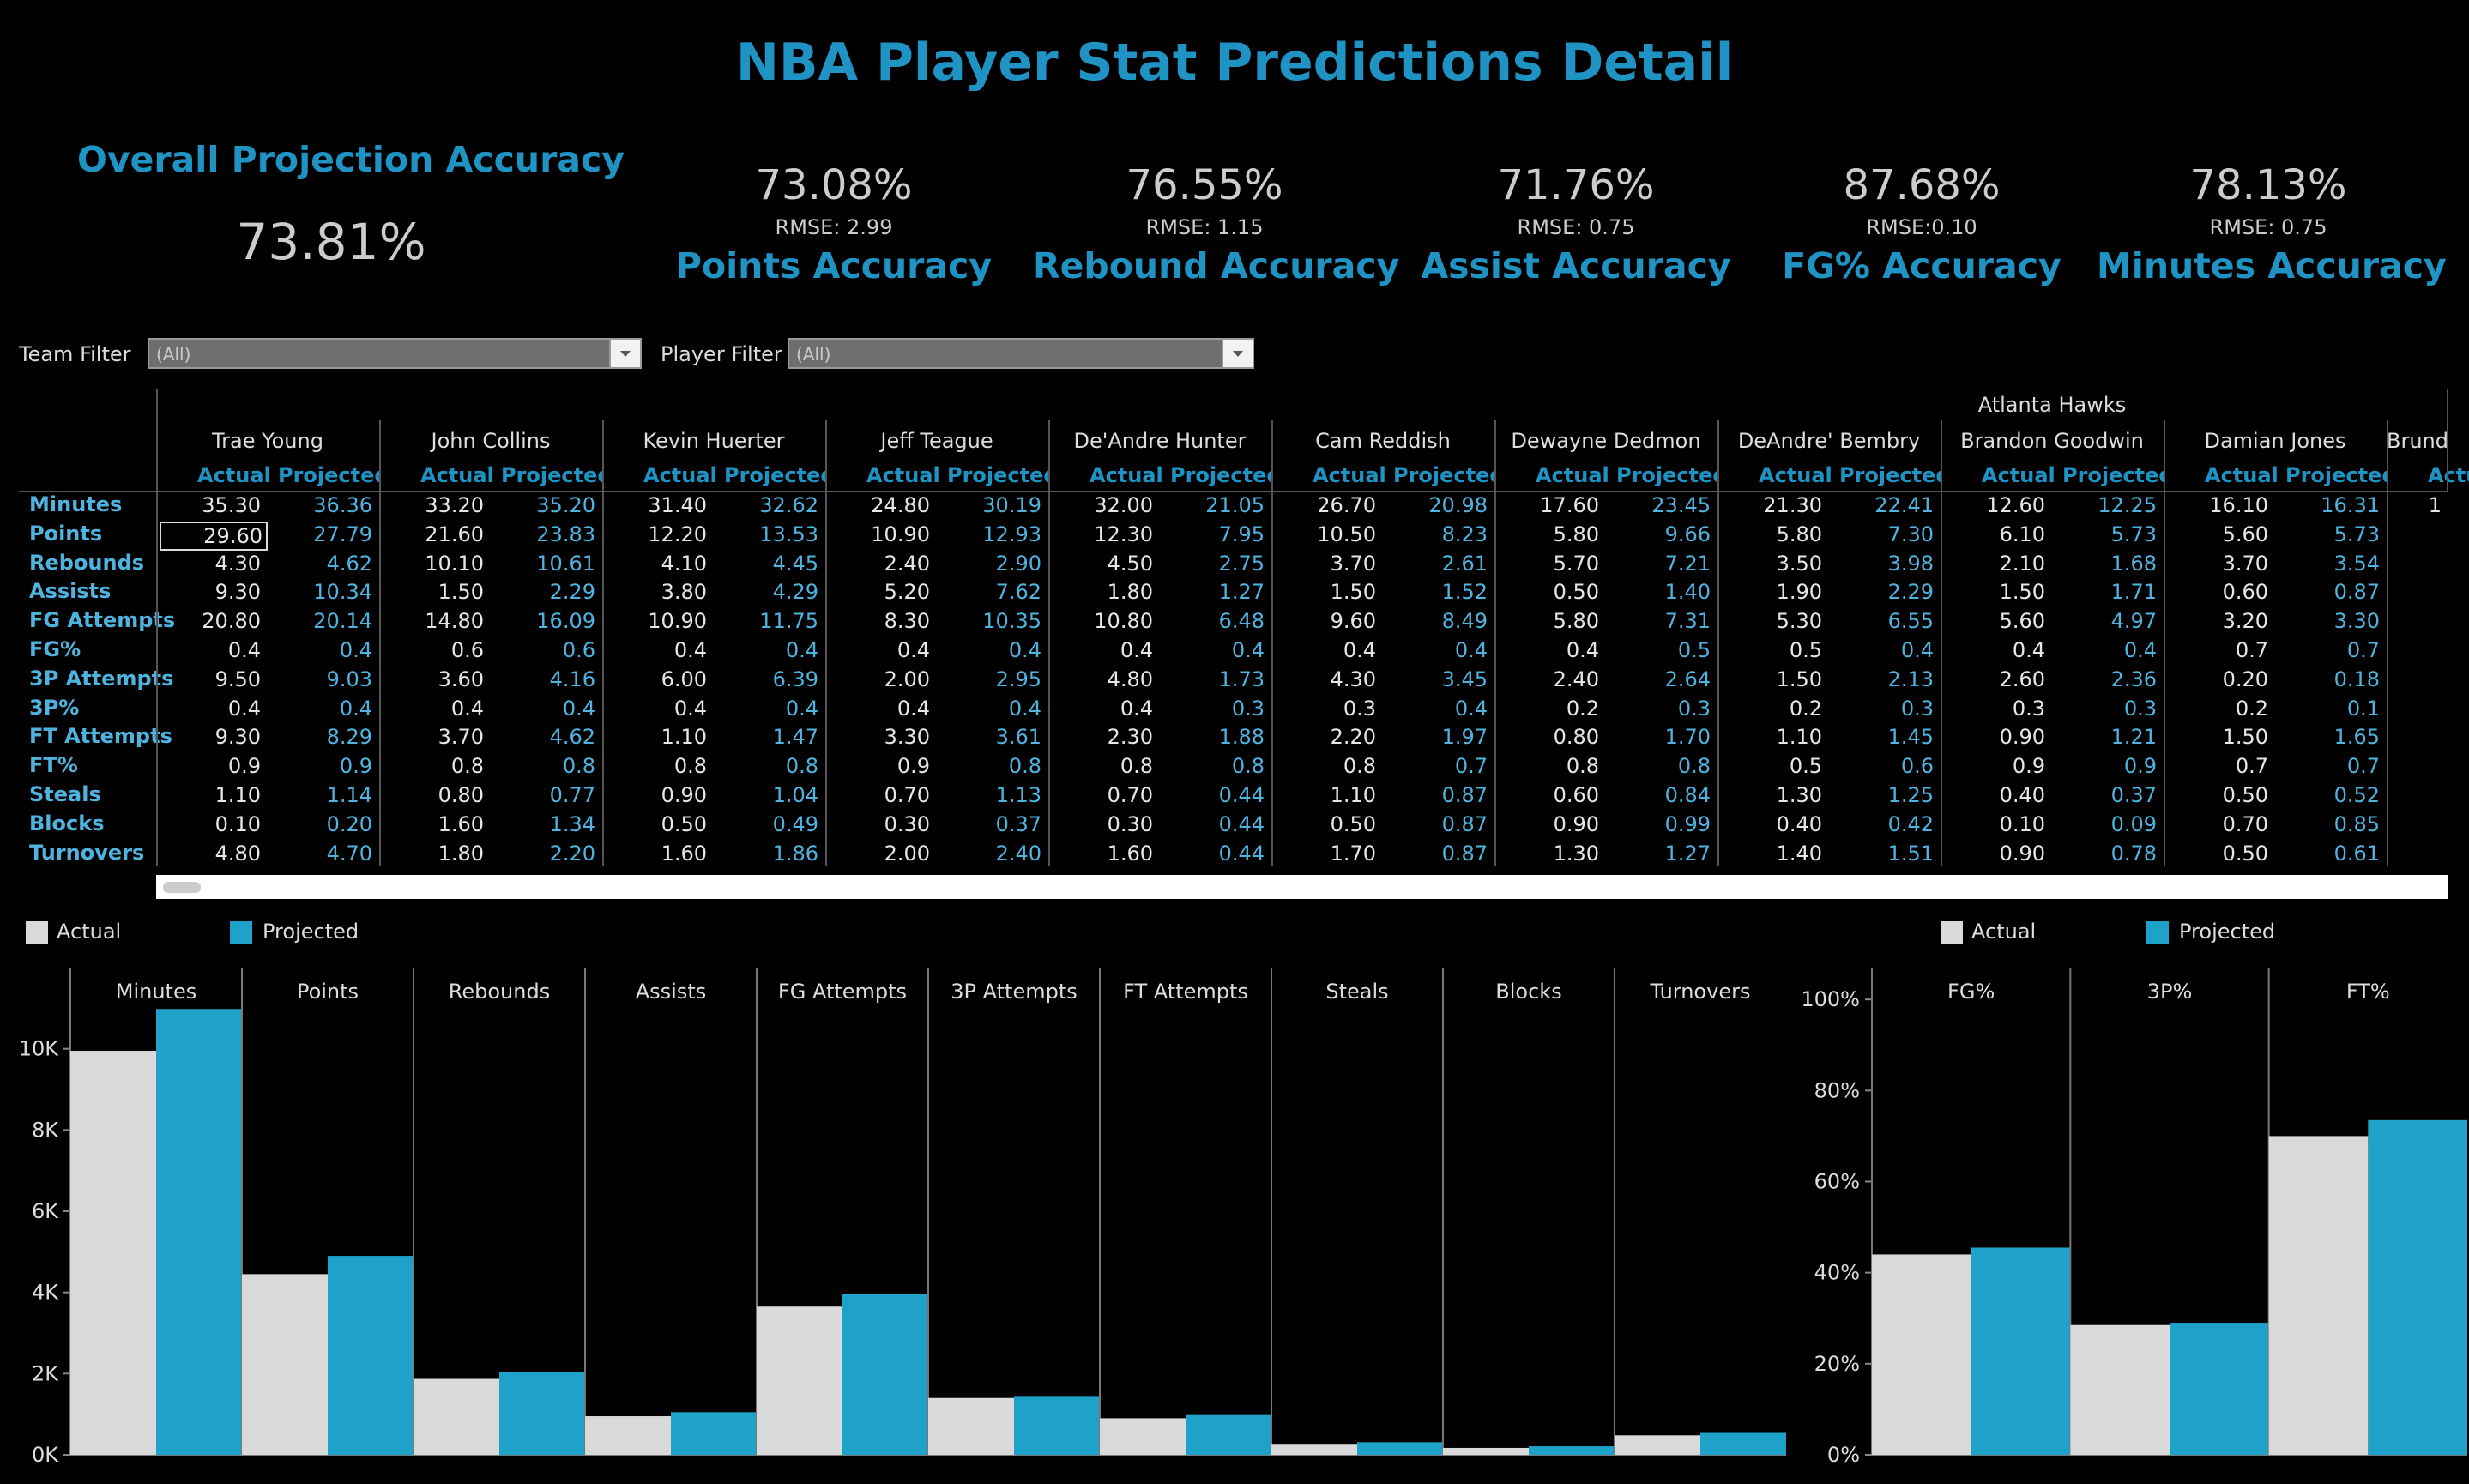 The width and height of the screenshot is (2469, 1484). What do you see at coordinates (795, 737) in the screenshot?
I see `projected-cell: 1.47` at bounding box center [795, 737].